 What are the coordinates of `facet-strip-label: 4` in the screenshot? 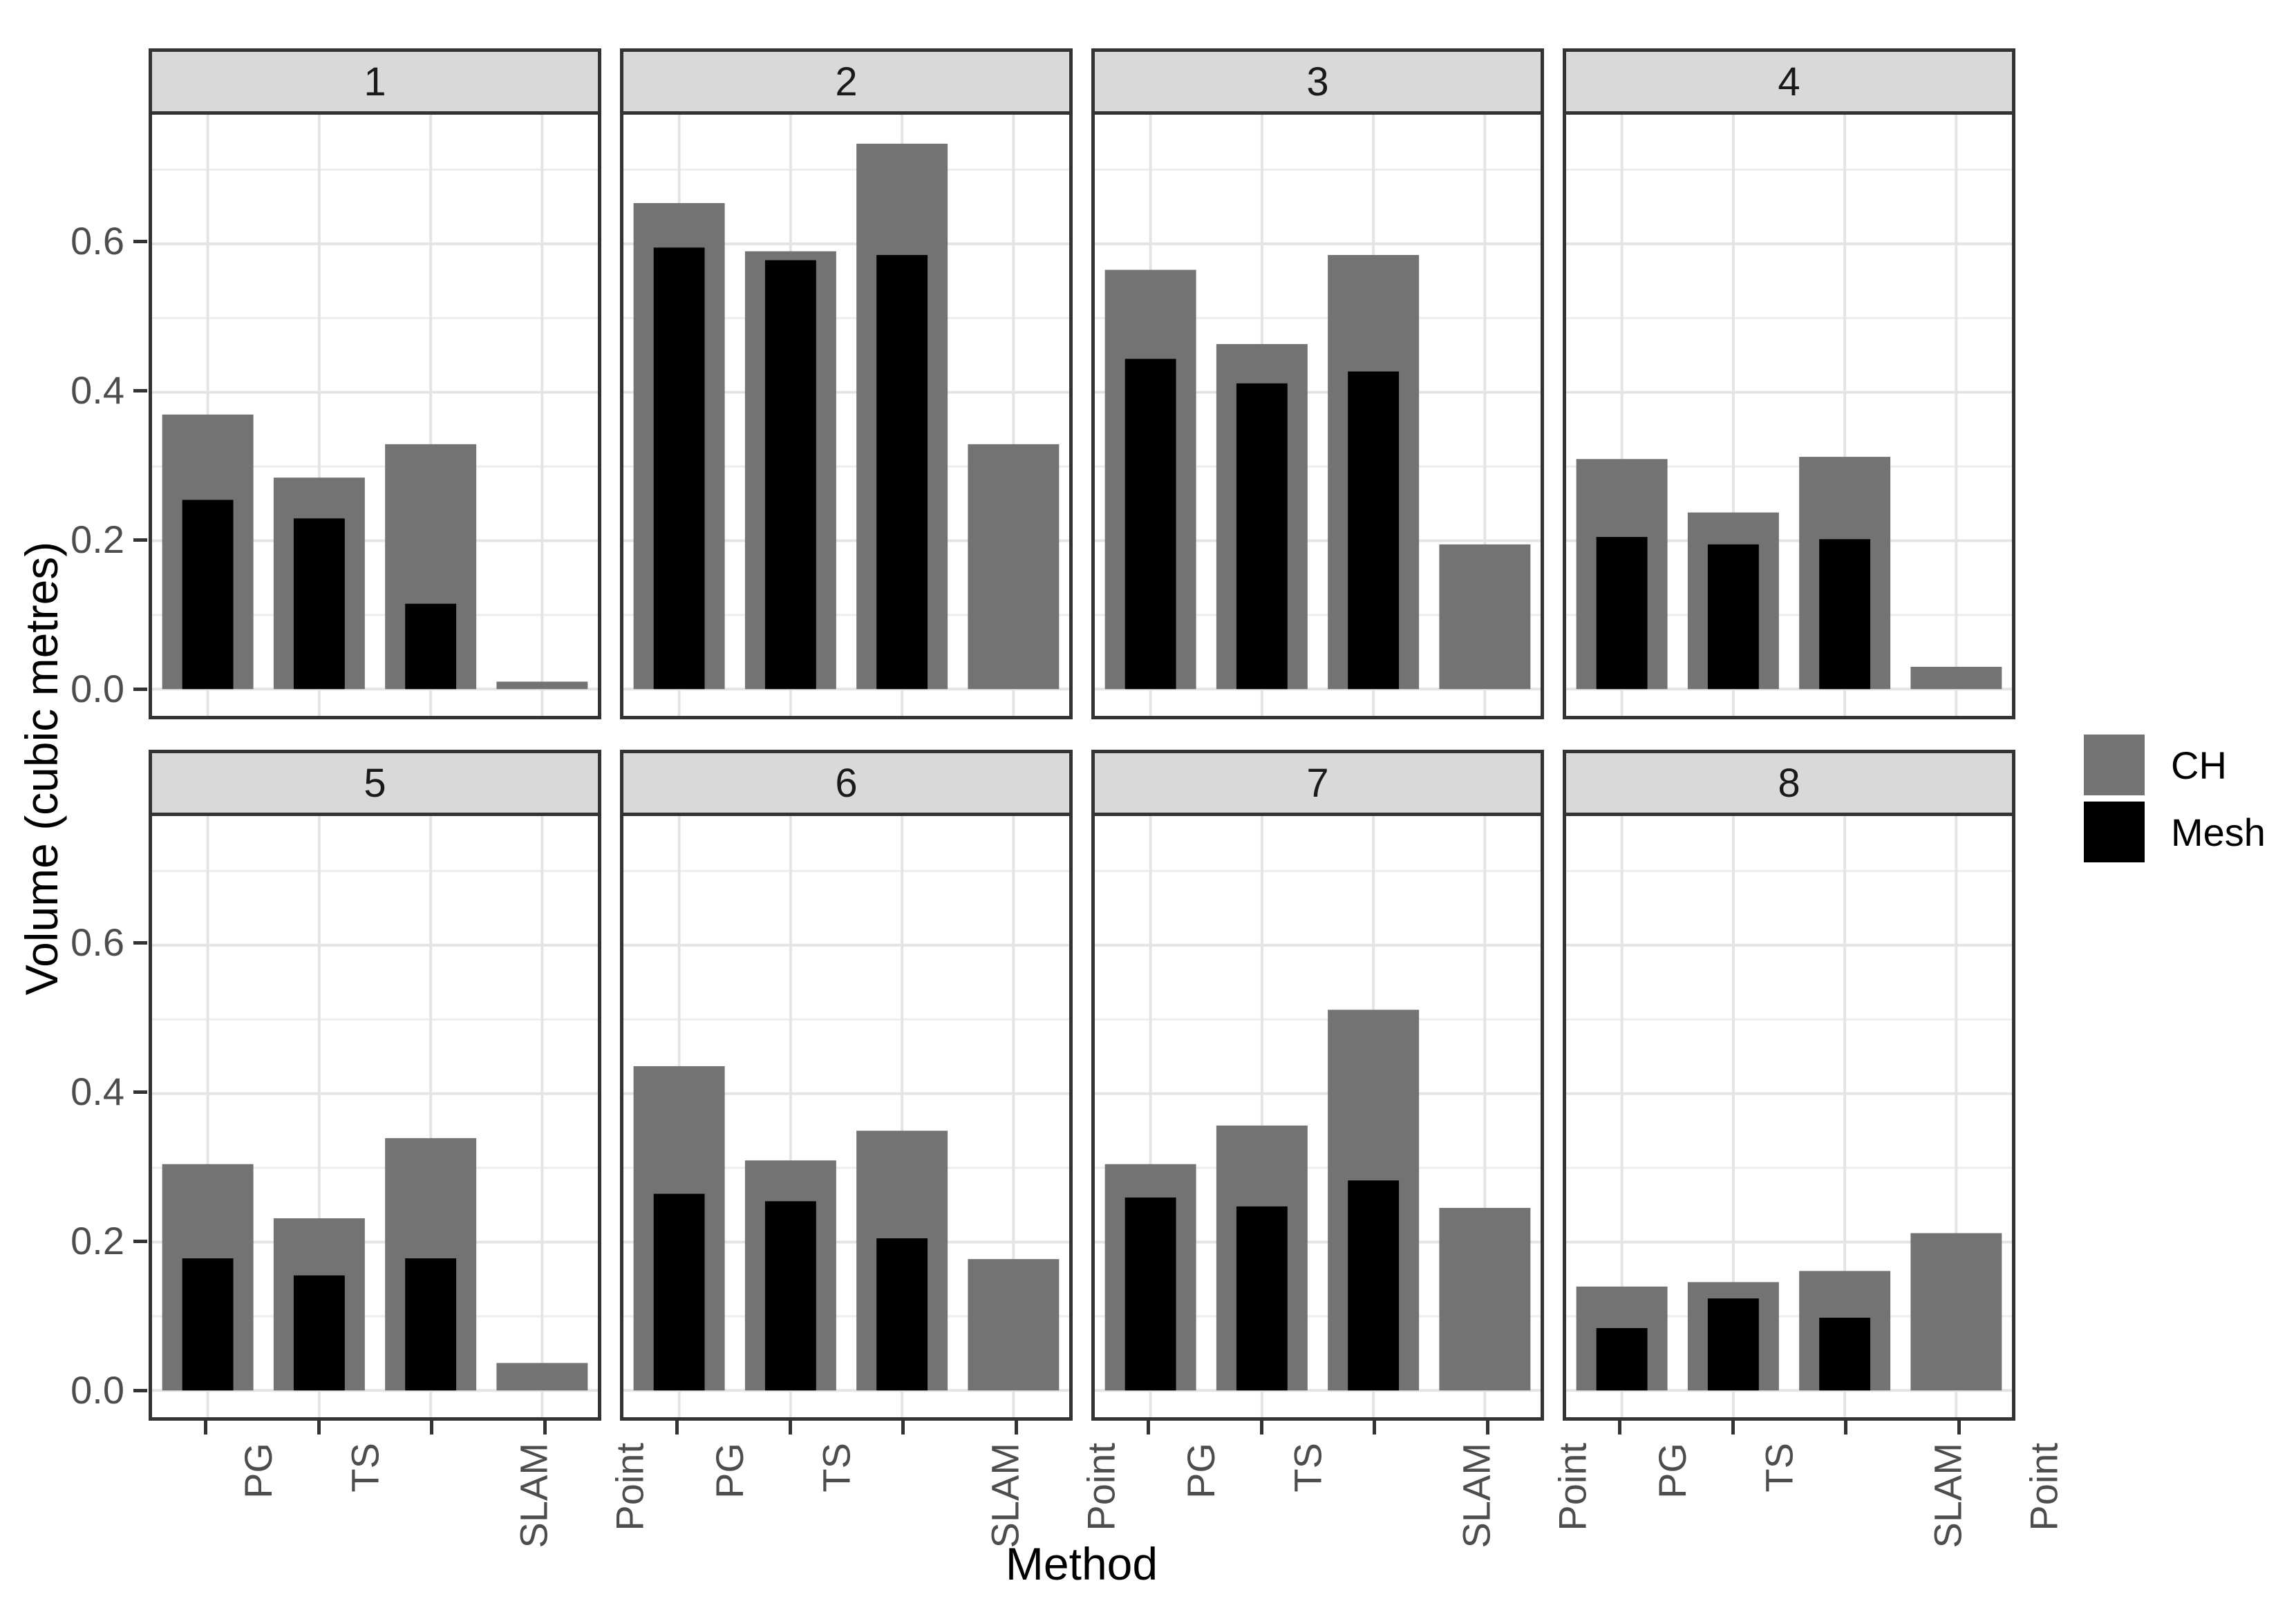 It's located at (1789, 81).